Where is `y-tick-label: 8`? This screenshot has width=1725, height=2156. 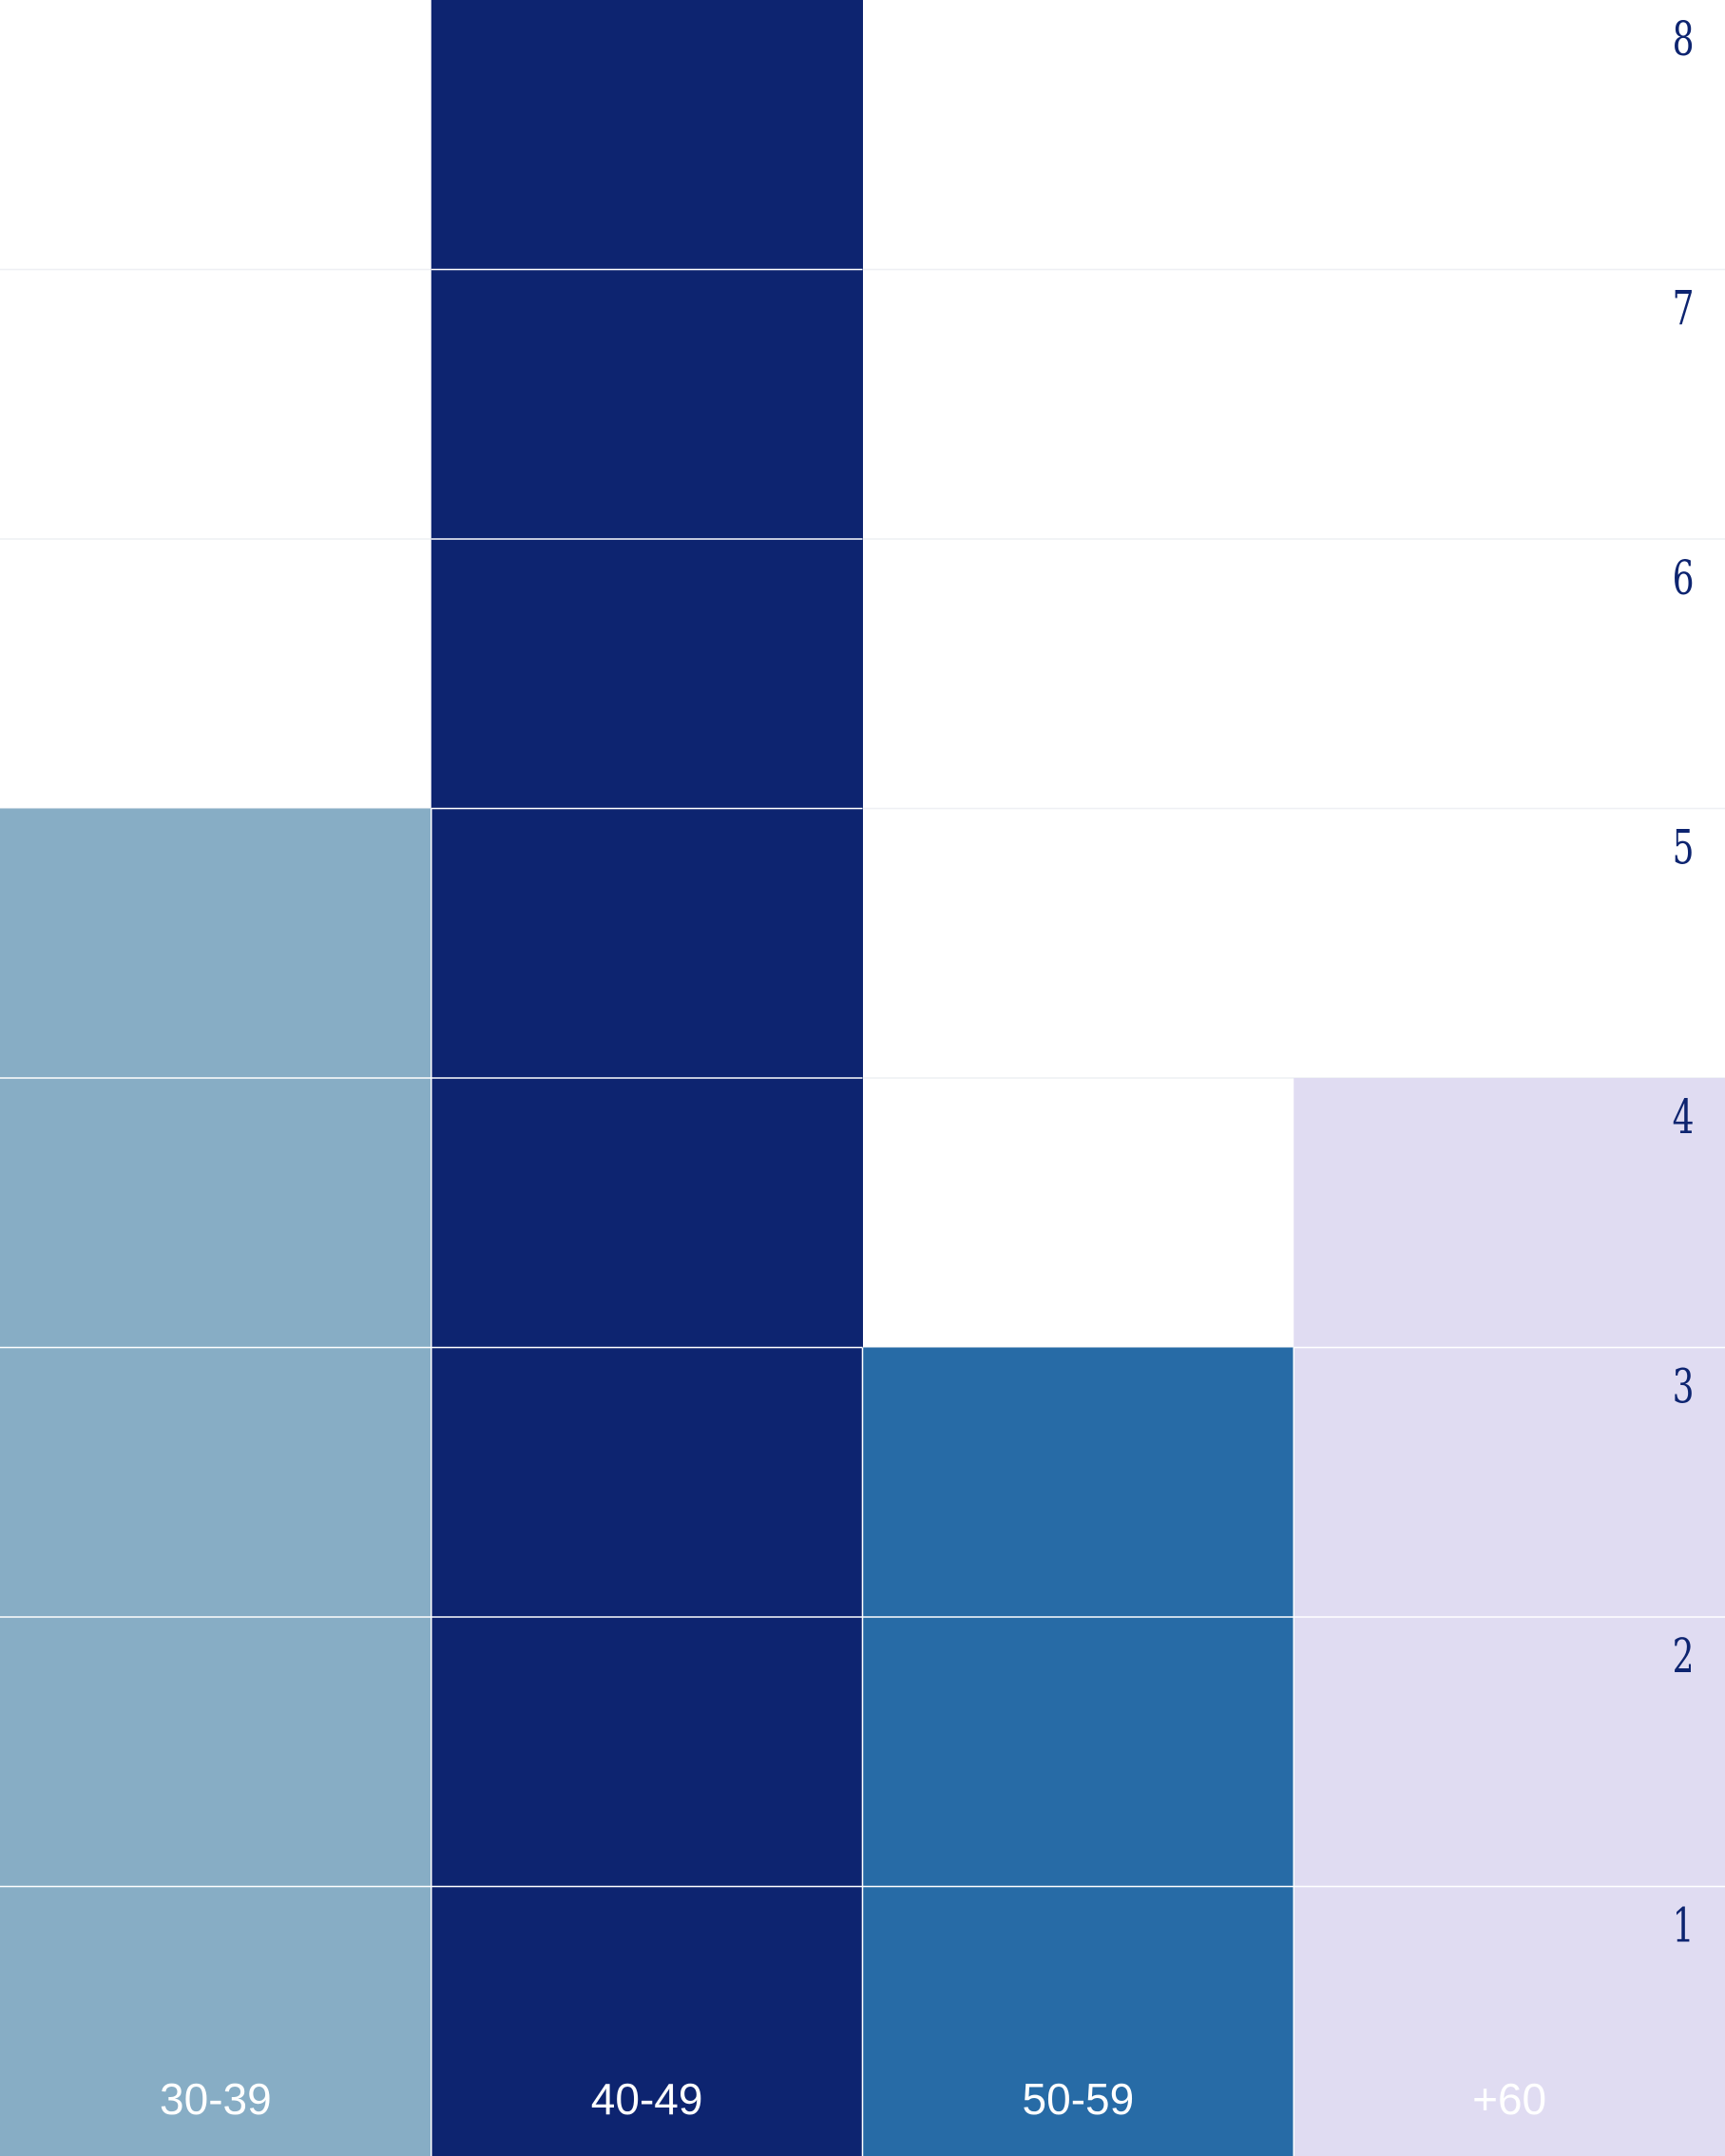
y-tick-label: 8 is located at coordinates (1684, 39).